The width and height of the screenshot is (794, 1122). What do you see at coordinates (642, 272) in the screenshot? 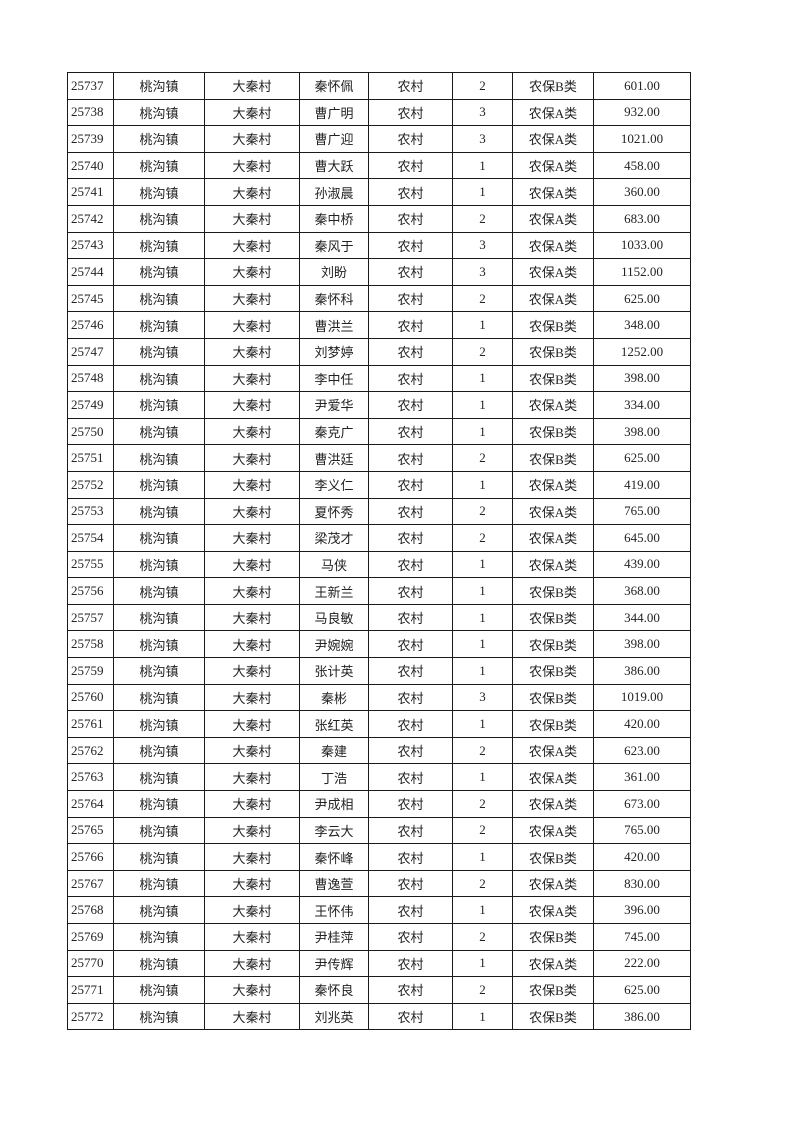
I see `amount-cell: 1152.00` at bounding box center [642, 272].